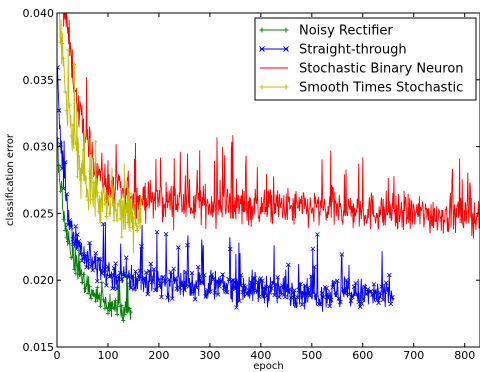  I want to click on x-tick-label: 800, so click(464, 355).